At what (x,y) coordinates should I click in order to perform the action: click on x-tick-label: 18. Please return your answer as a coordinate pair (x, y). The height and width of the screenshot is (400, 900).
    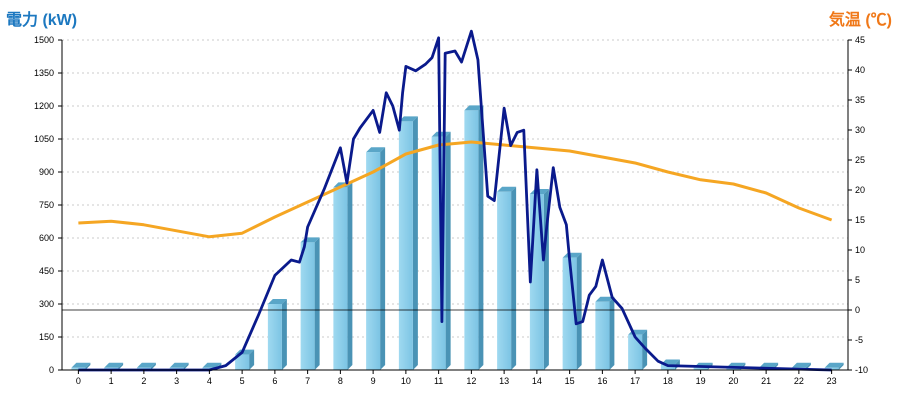
    Looking at the image, I should click on (668, 381).